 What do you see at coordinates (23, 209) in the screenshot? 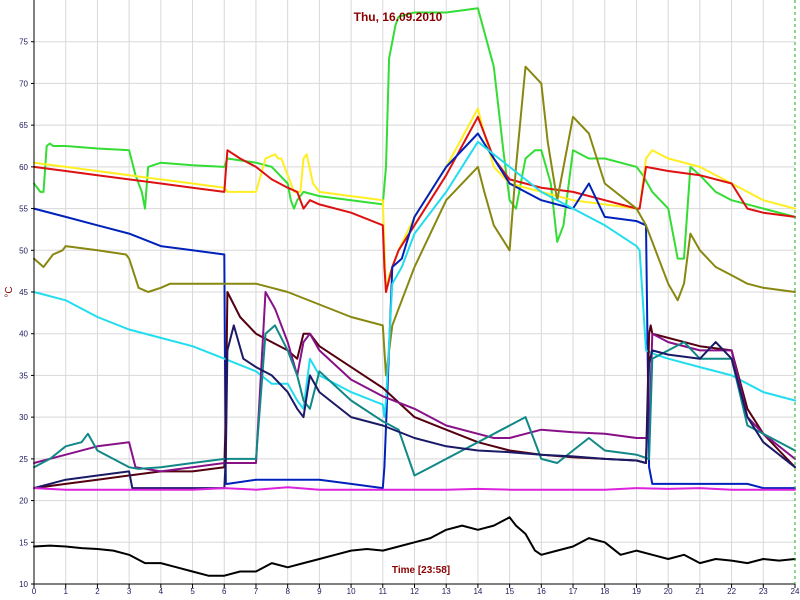
I see `y-tick-label: 55` at bounding box center [23, 209].